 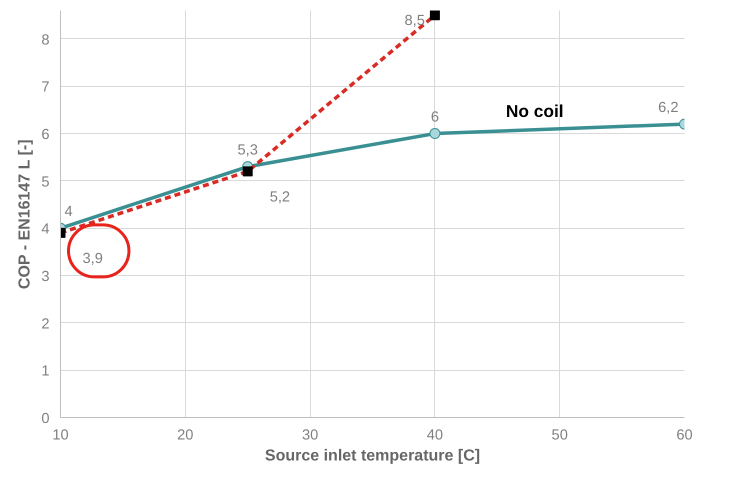 I want to click on x-tick-label: 30, so click(x=310, y=436).